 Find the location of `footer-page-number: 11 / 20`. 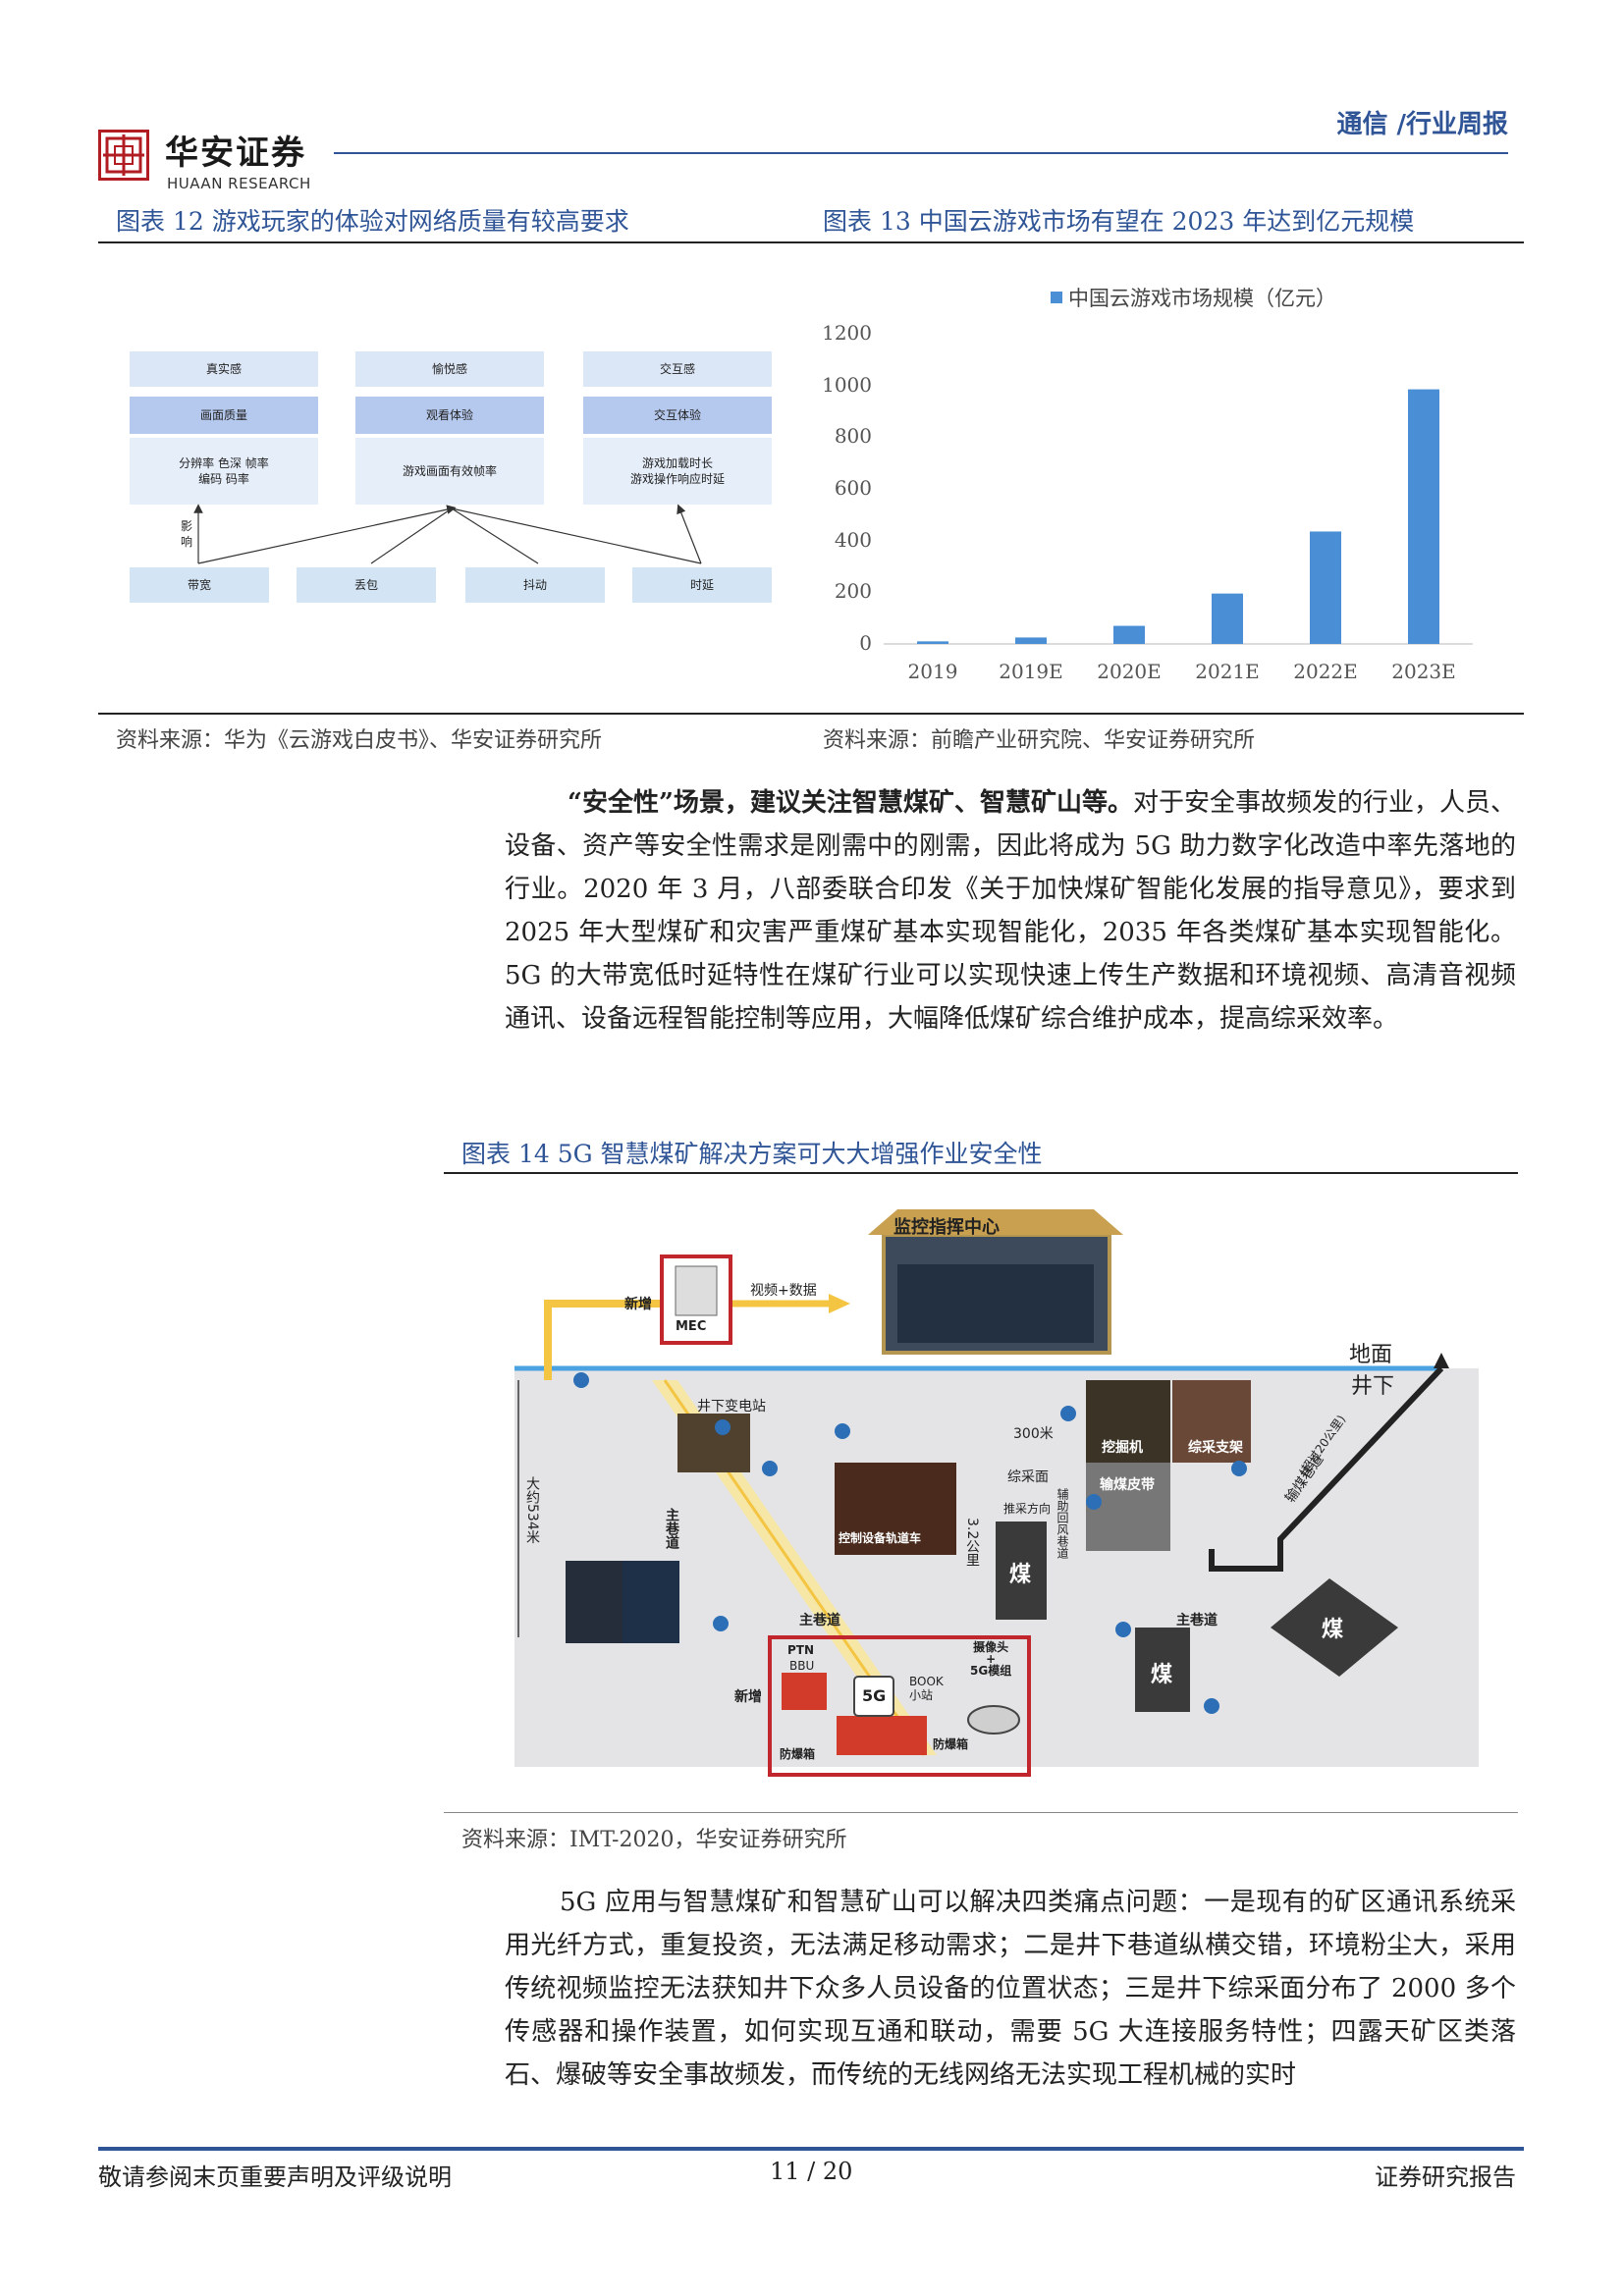

footer-page-number: 11 / 20 is located at coordinates (811, 2171).